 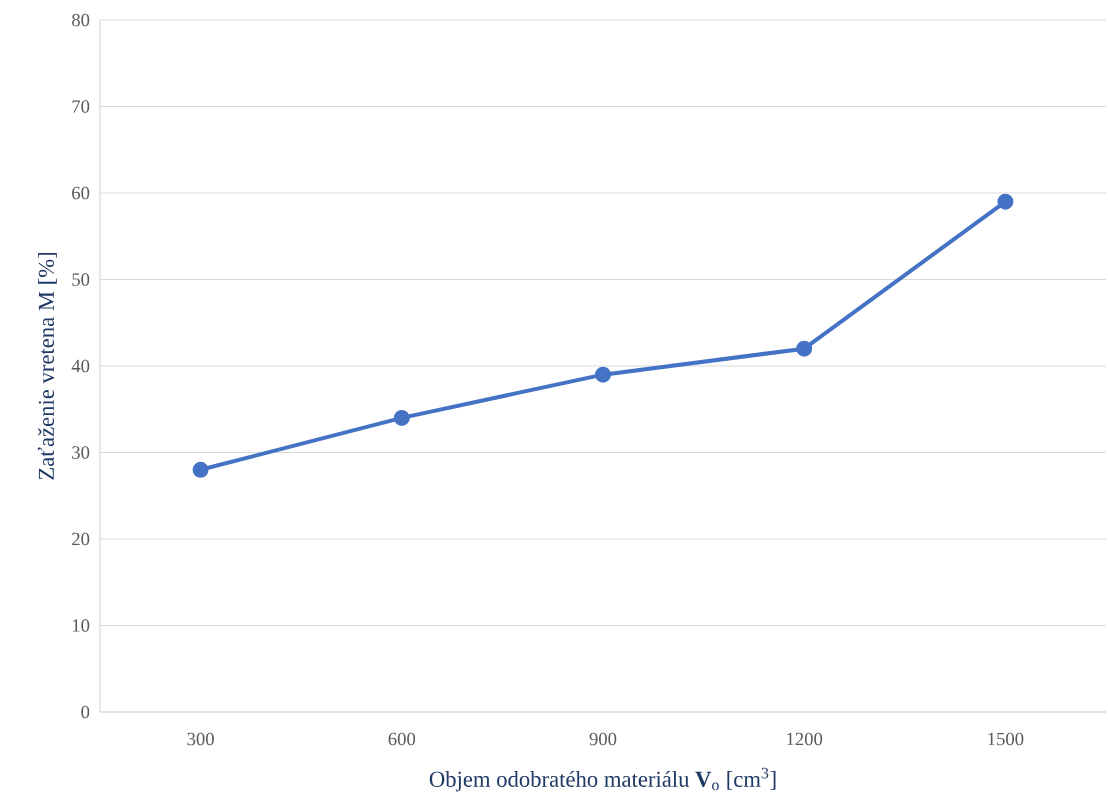 I want to click on y-tick-label: 30, so click(x=81, y=452).